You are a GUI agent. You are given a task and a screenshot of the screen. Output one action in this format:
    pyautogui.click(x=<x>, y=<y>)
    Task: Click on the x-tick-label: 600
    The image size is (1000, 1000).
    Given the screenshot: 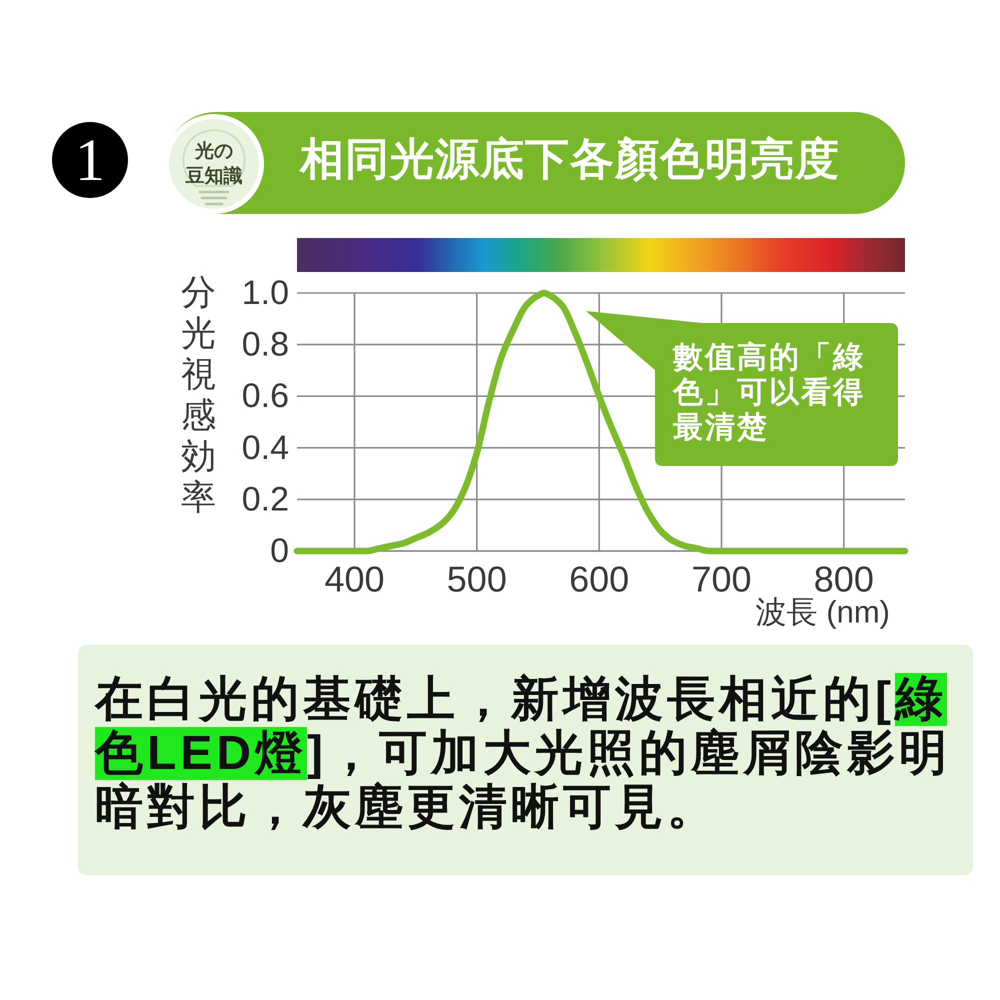 What is the action you would take?
    pyautogui.click(x=599, y=579)
    